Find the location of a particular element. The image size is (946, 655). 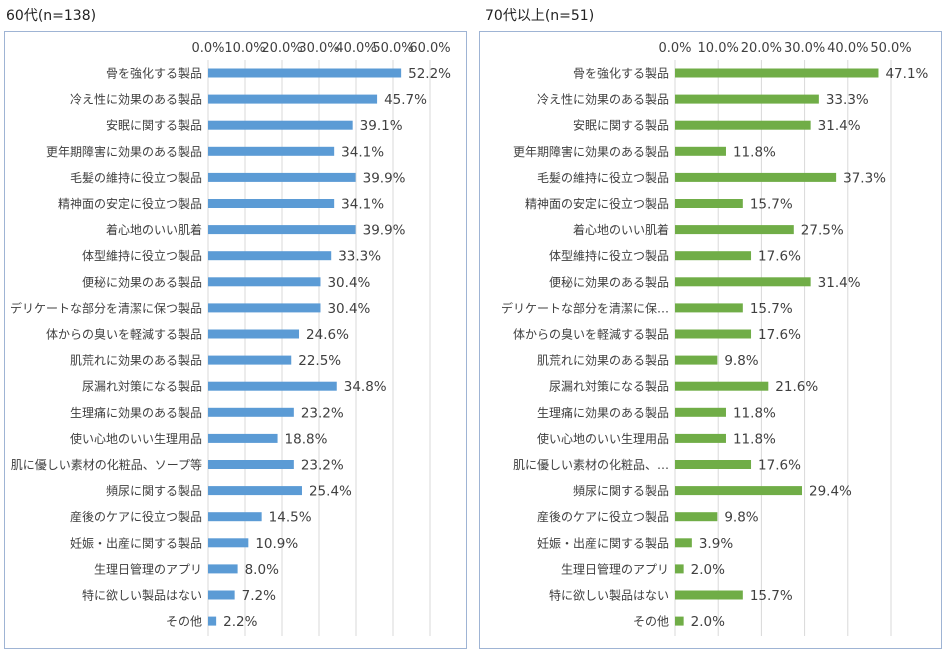

value-label-60s: 39.1% is located at coordinates (381, 126).